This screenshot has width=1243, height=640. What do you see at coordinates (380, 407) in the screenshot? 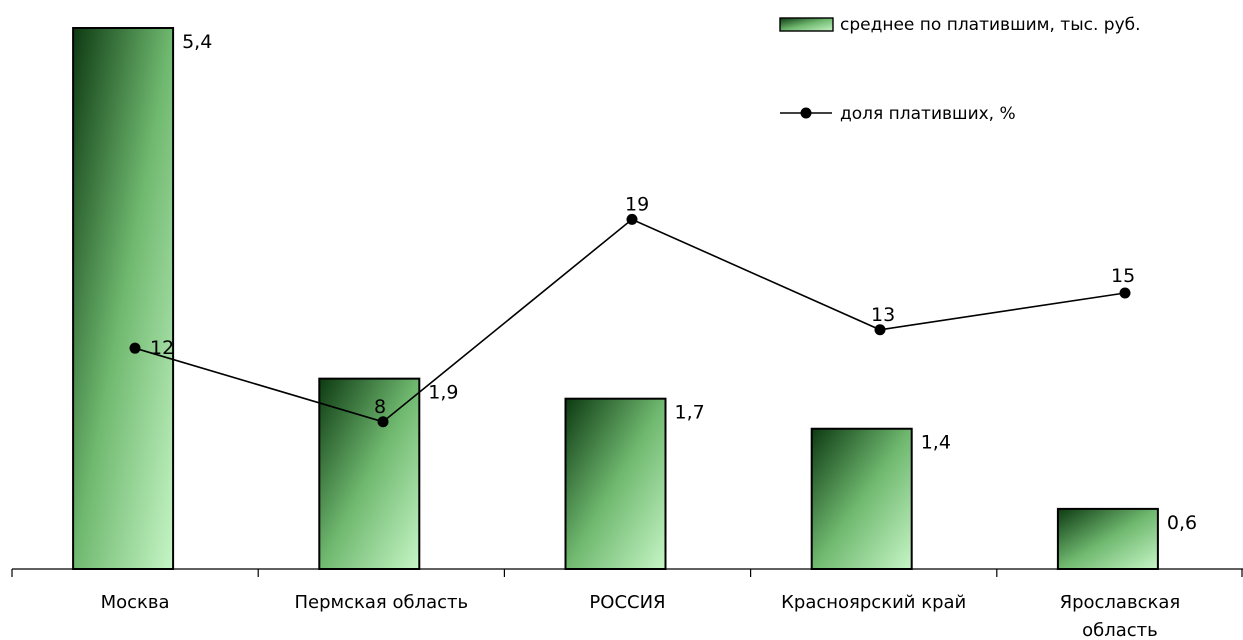
I see `line-value-label-1: 8` at bounding box center [380, 407].